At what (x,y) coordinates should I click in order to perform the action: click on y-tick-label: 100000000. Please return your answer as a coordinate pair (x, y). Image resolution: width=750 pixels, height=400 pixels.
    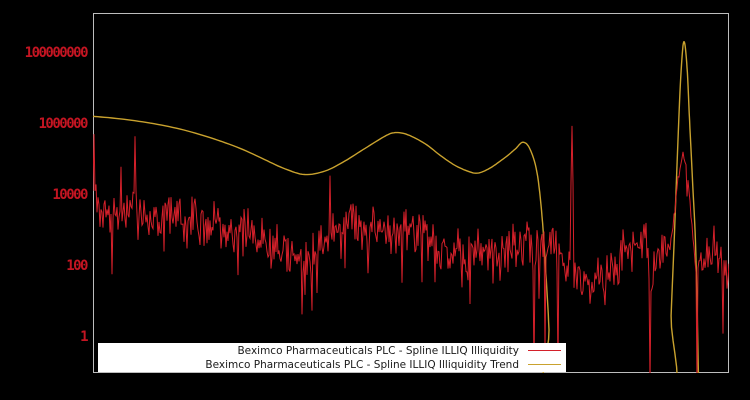
    Looking at the image, I should click on (56, 53).